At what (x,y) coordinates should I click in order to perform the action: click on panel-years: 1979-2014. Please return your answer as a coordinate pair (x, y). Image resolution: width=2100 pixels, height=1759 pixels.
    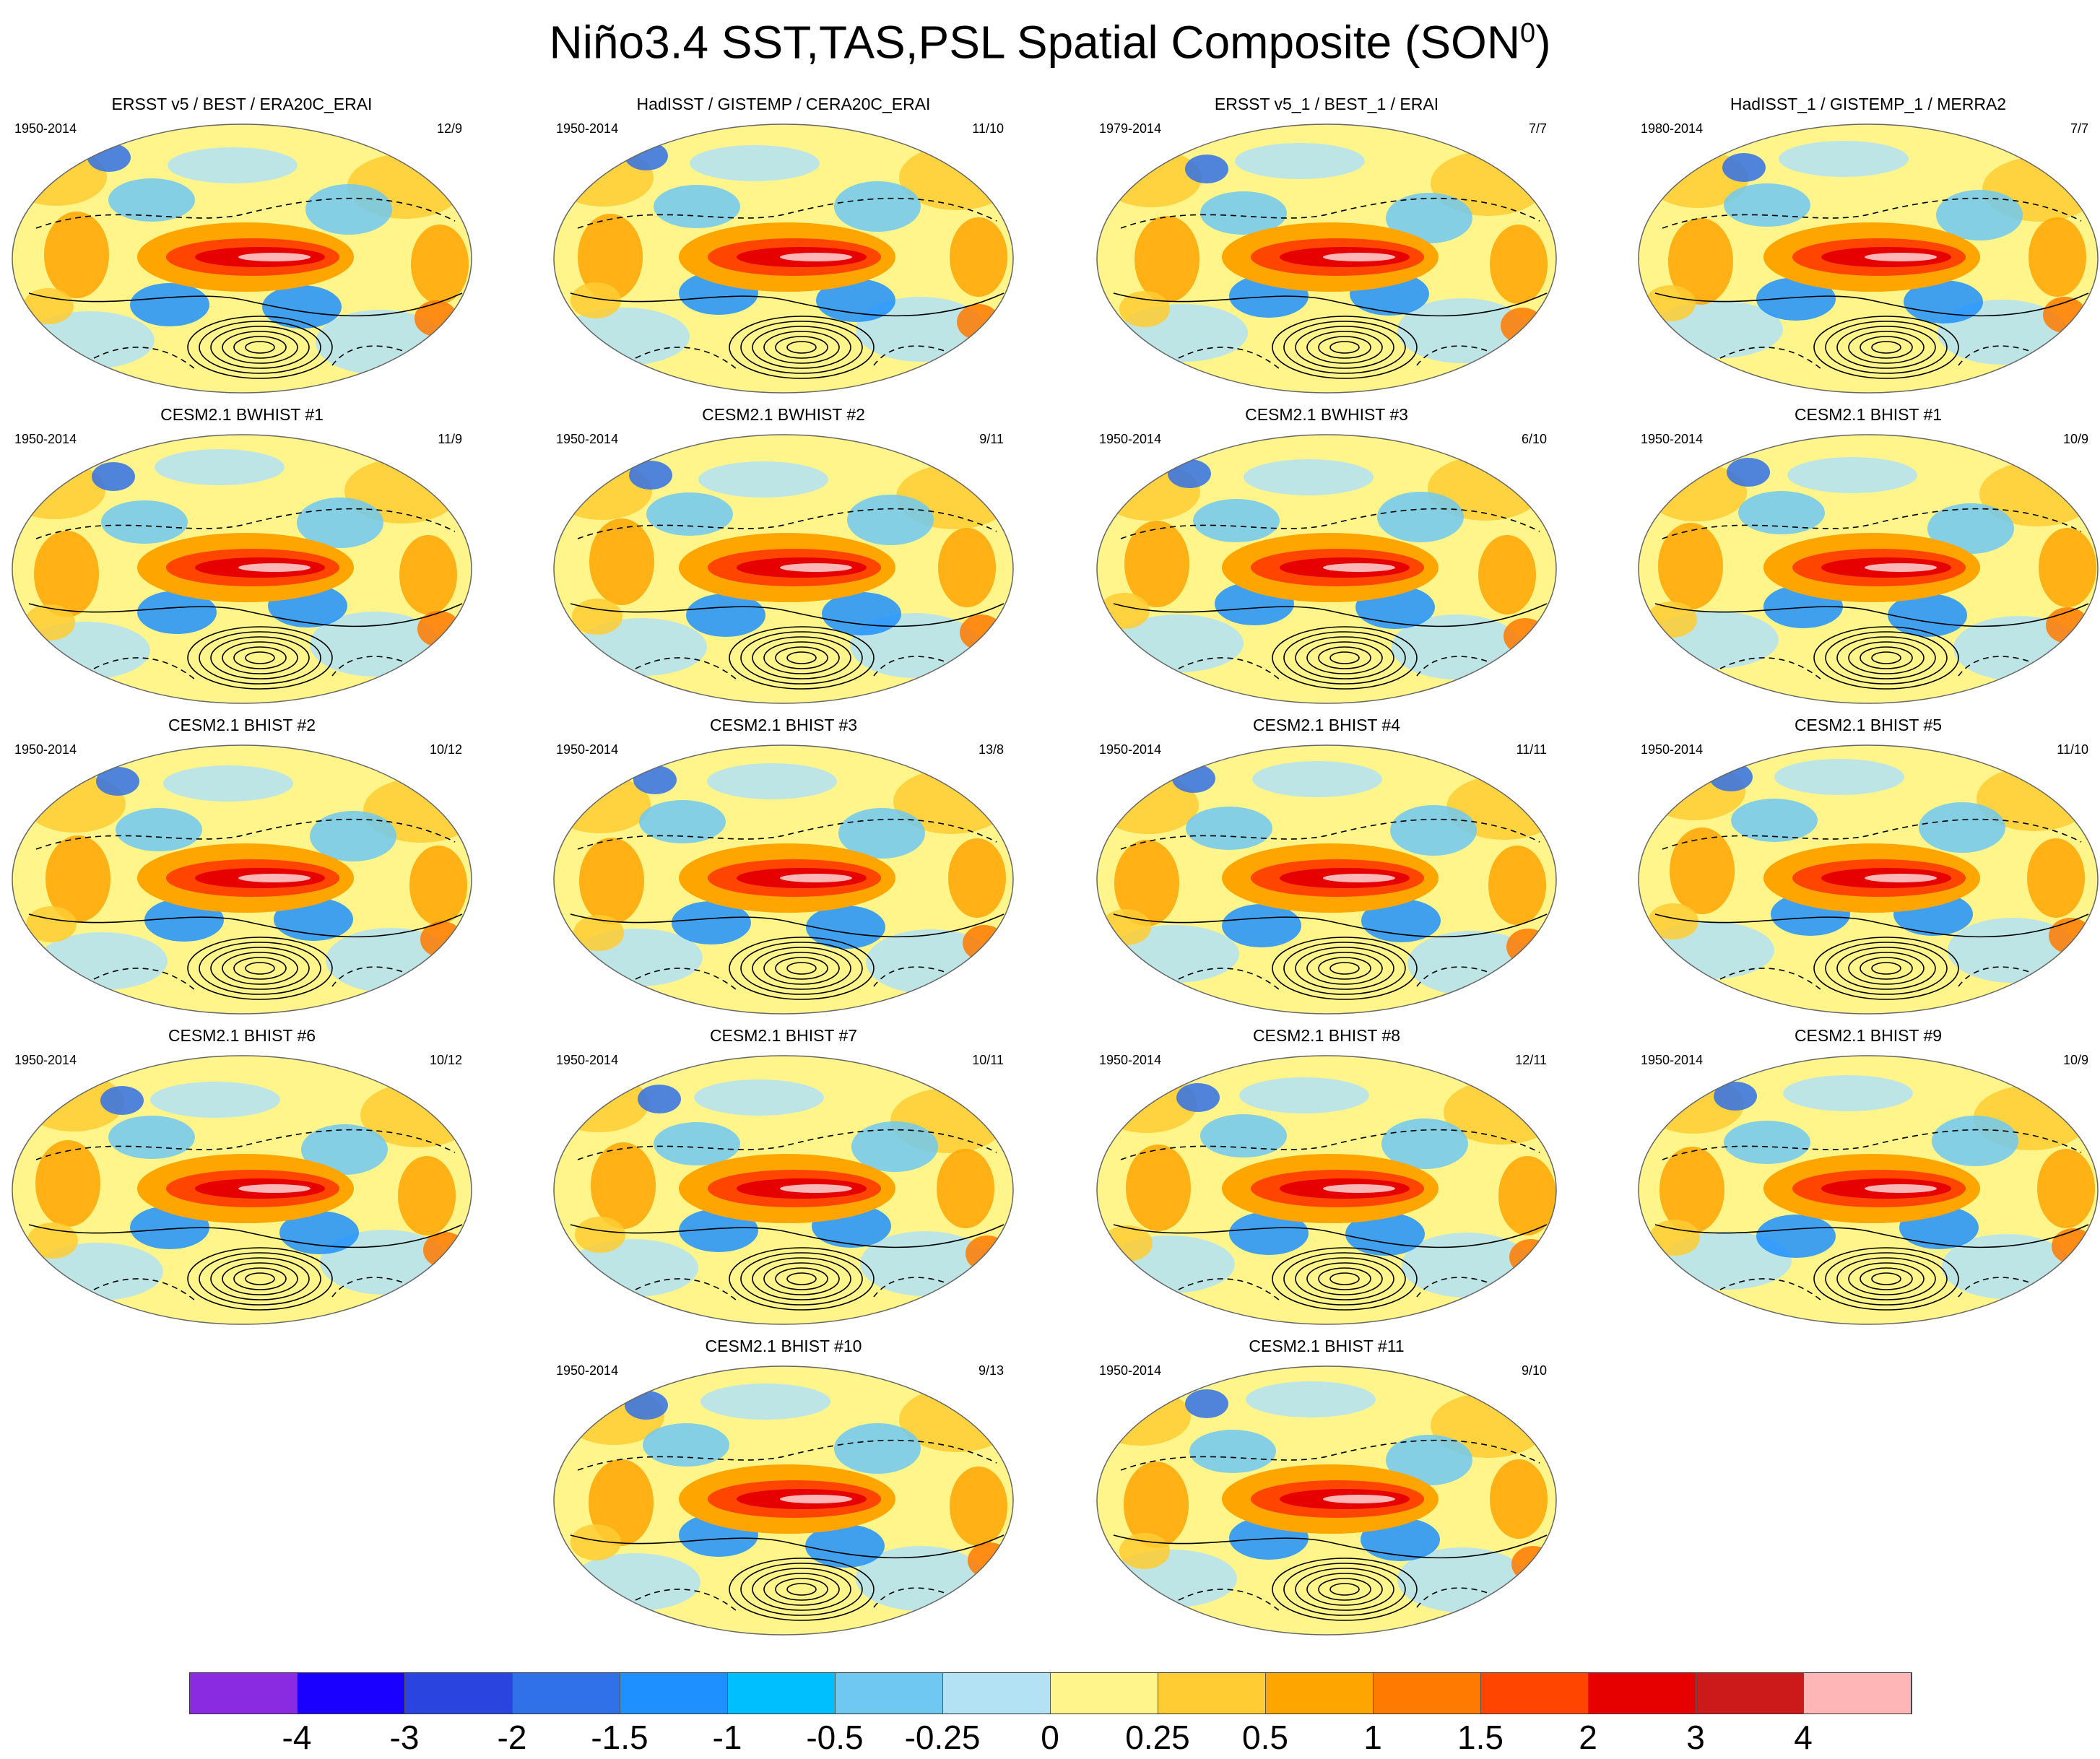
    Looking at the image, I should click on (1130, 128).